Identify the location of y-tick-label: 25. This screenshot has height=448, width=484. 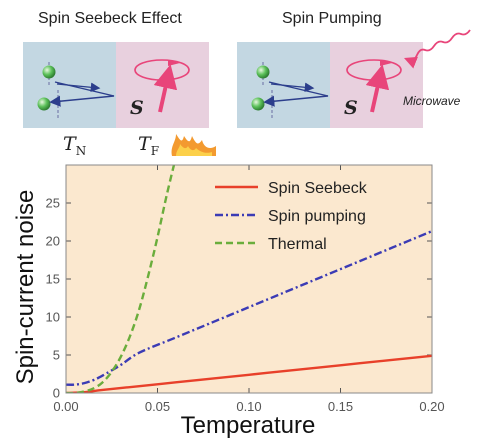
(53, 203).